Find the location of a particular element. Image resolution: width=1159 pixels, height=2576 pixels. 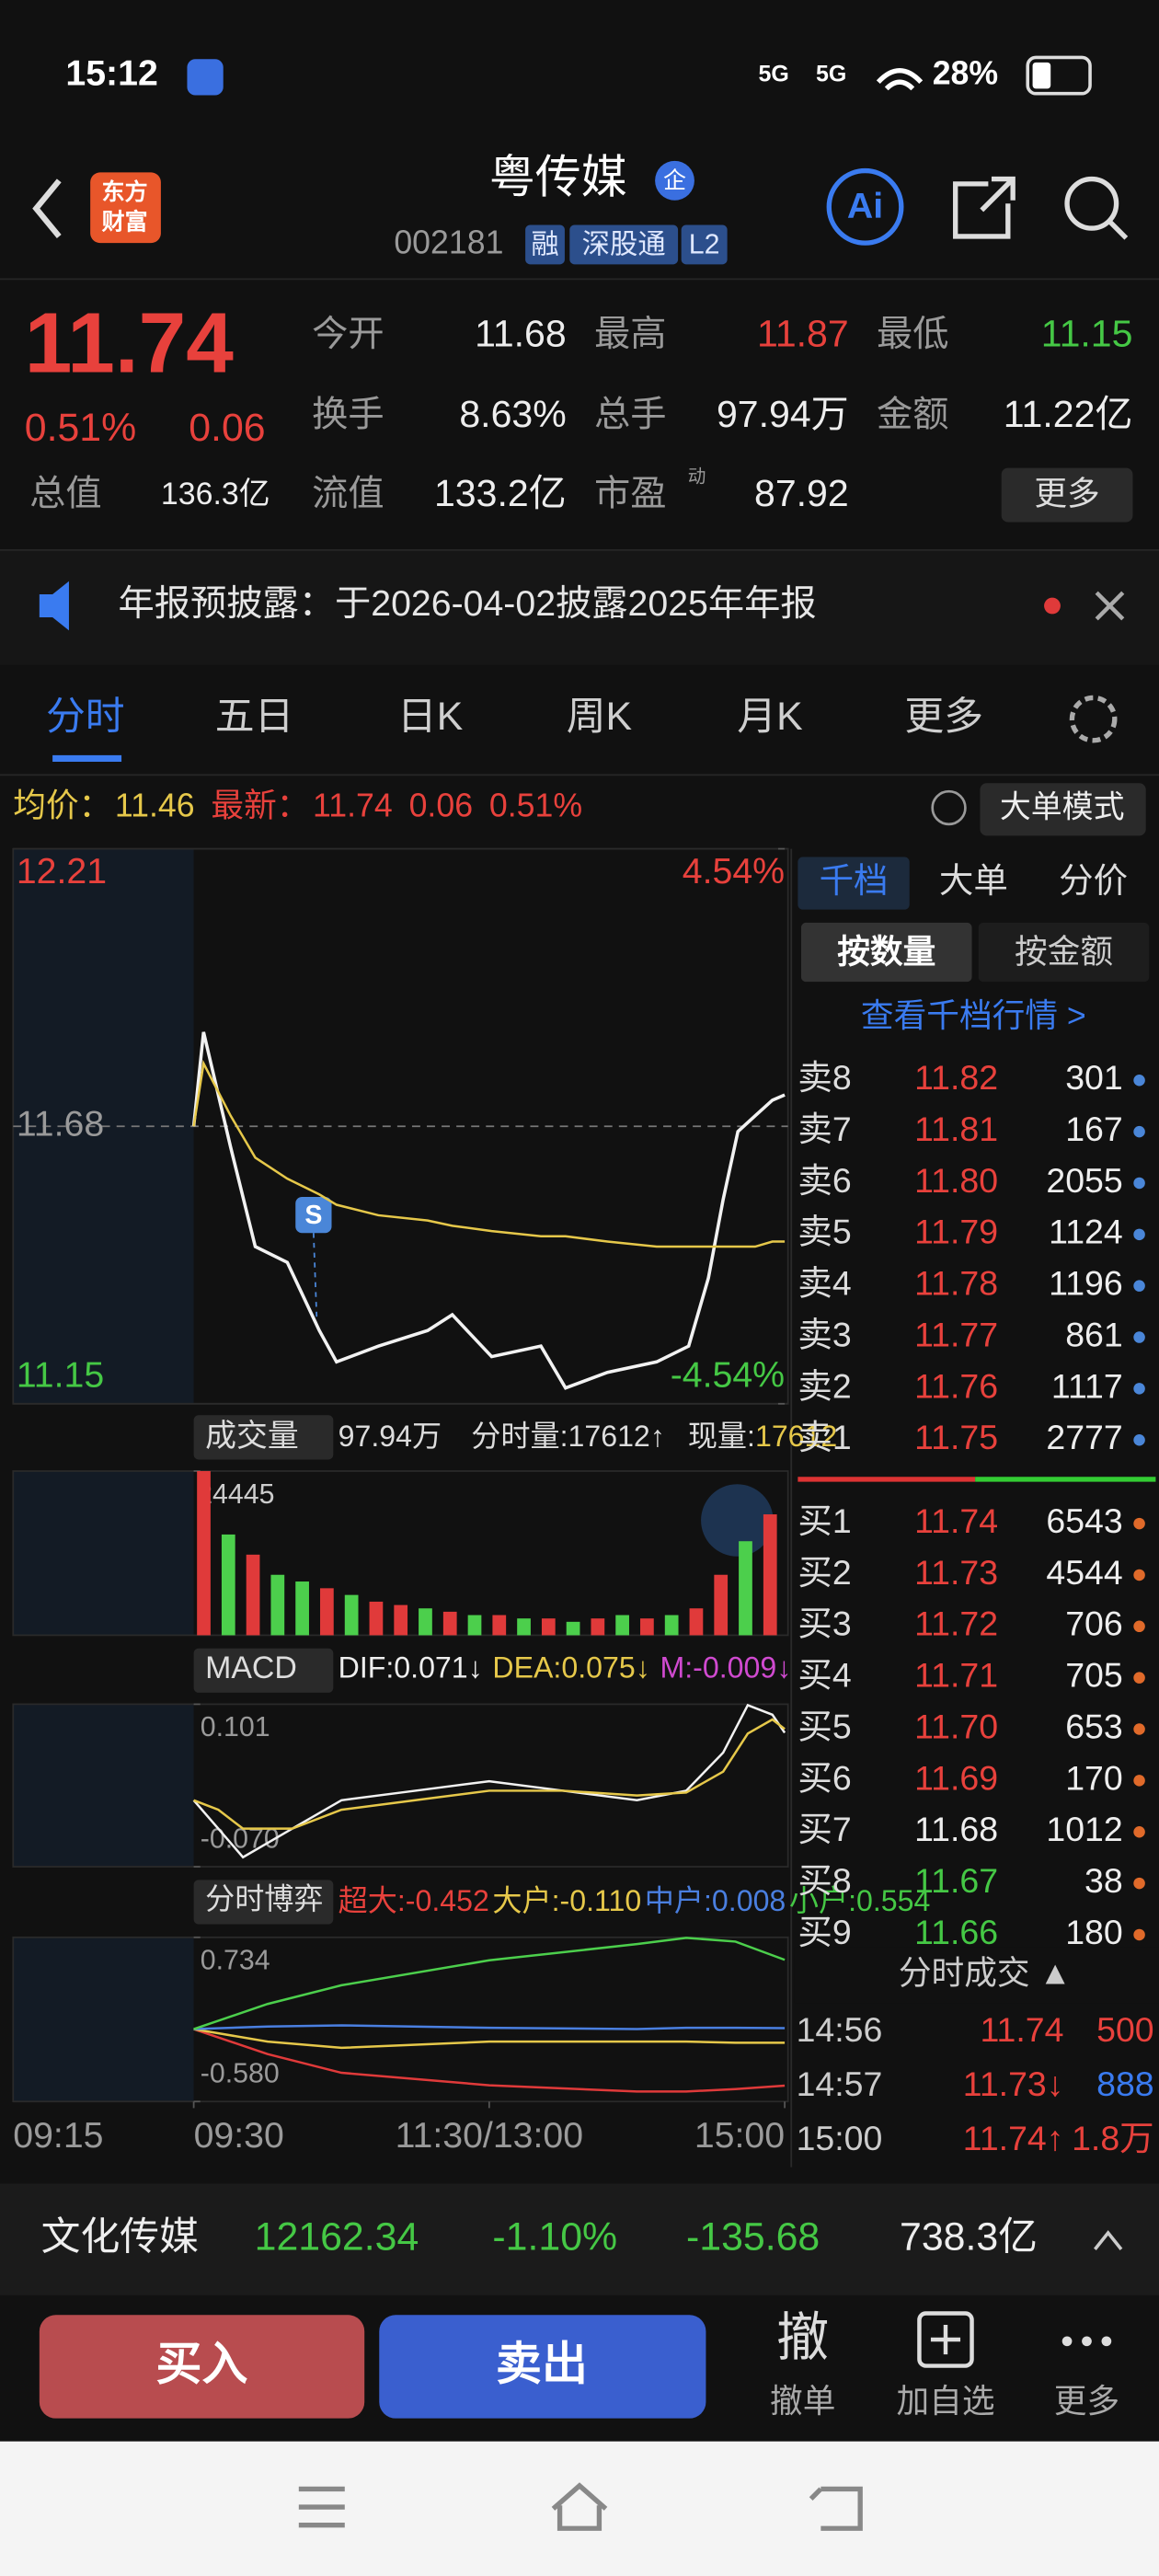

clock: 15:12 is located at coordinates (111, 72).